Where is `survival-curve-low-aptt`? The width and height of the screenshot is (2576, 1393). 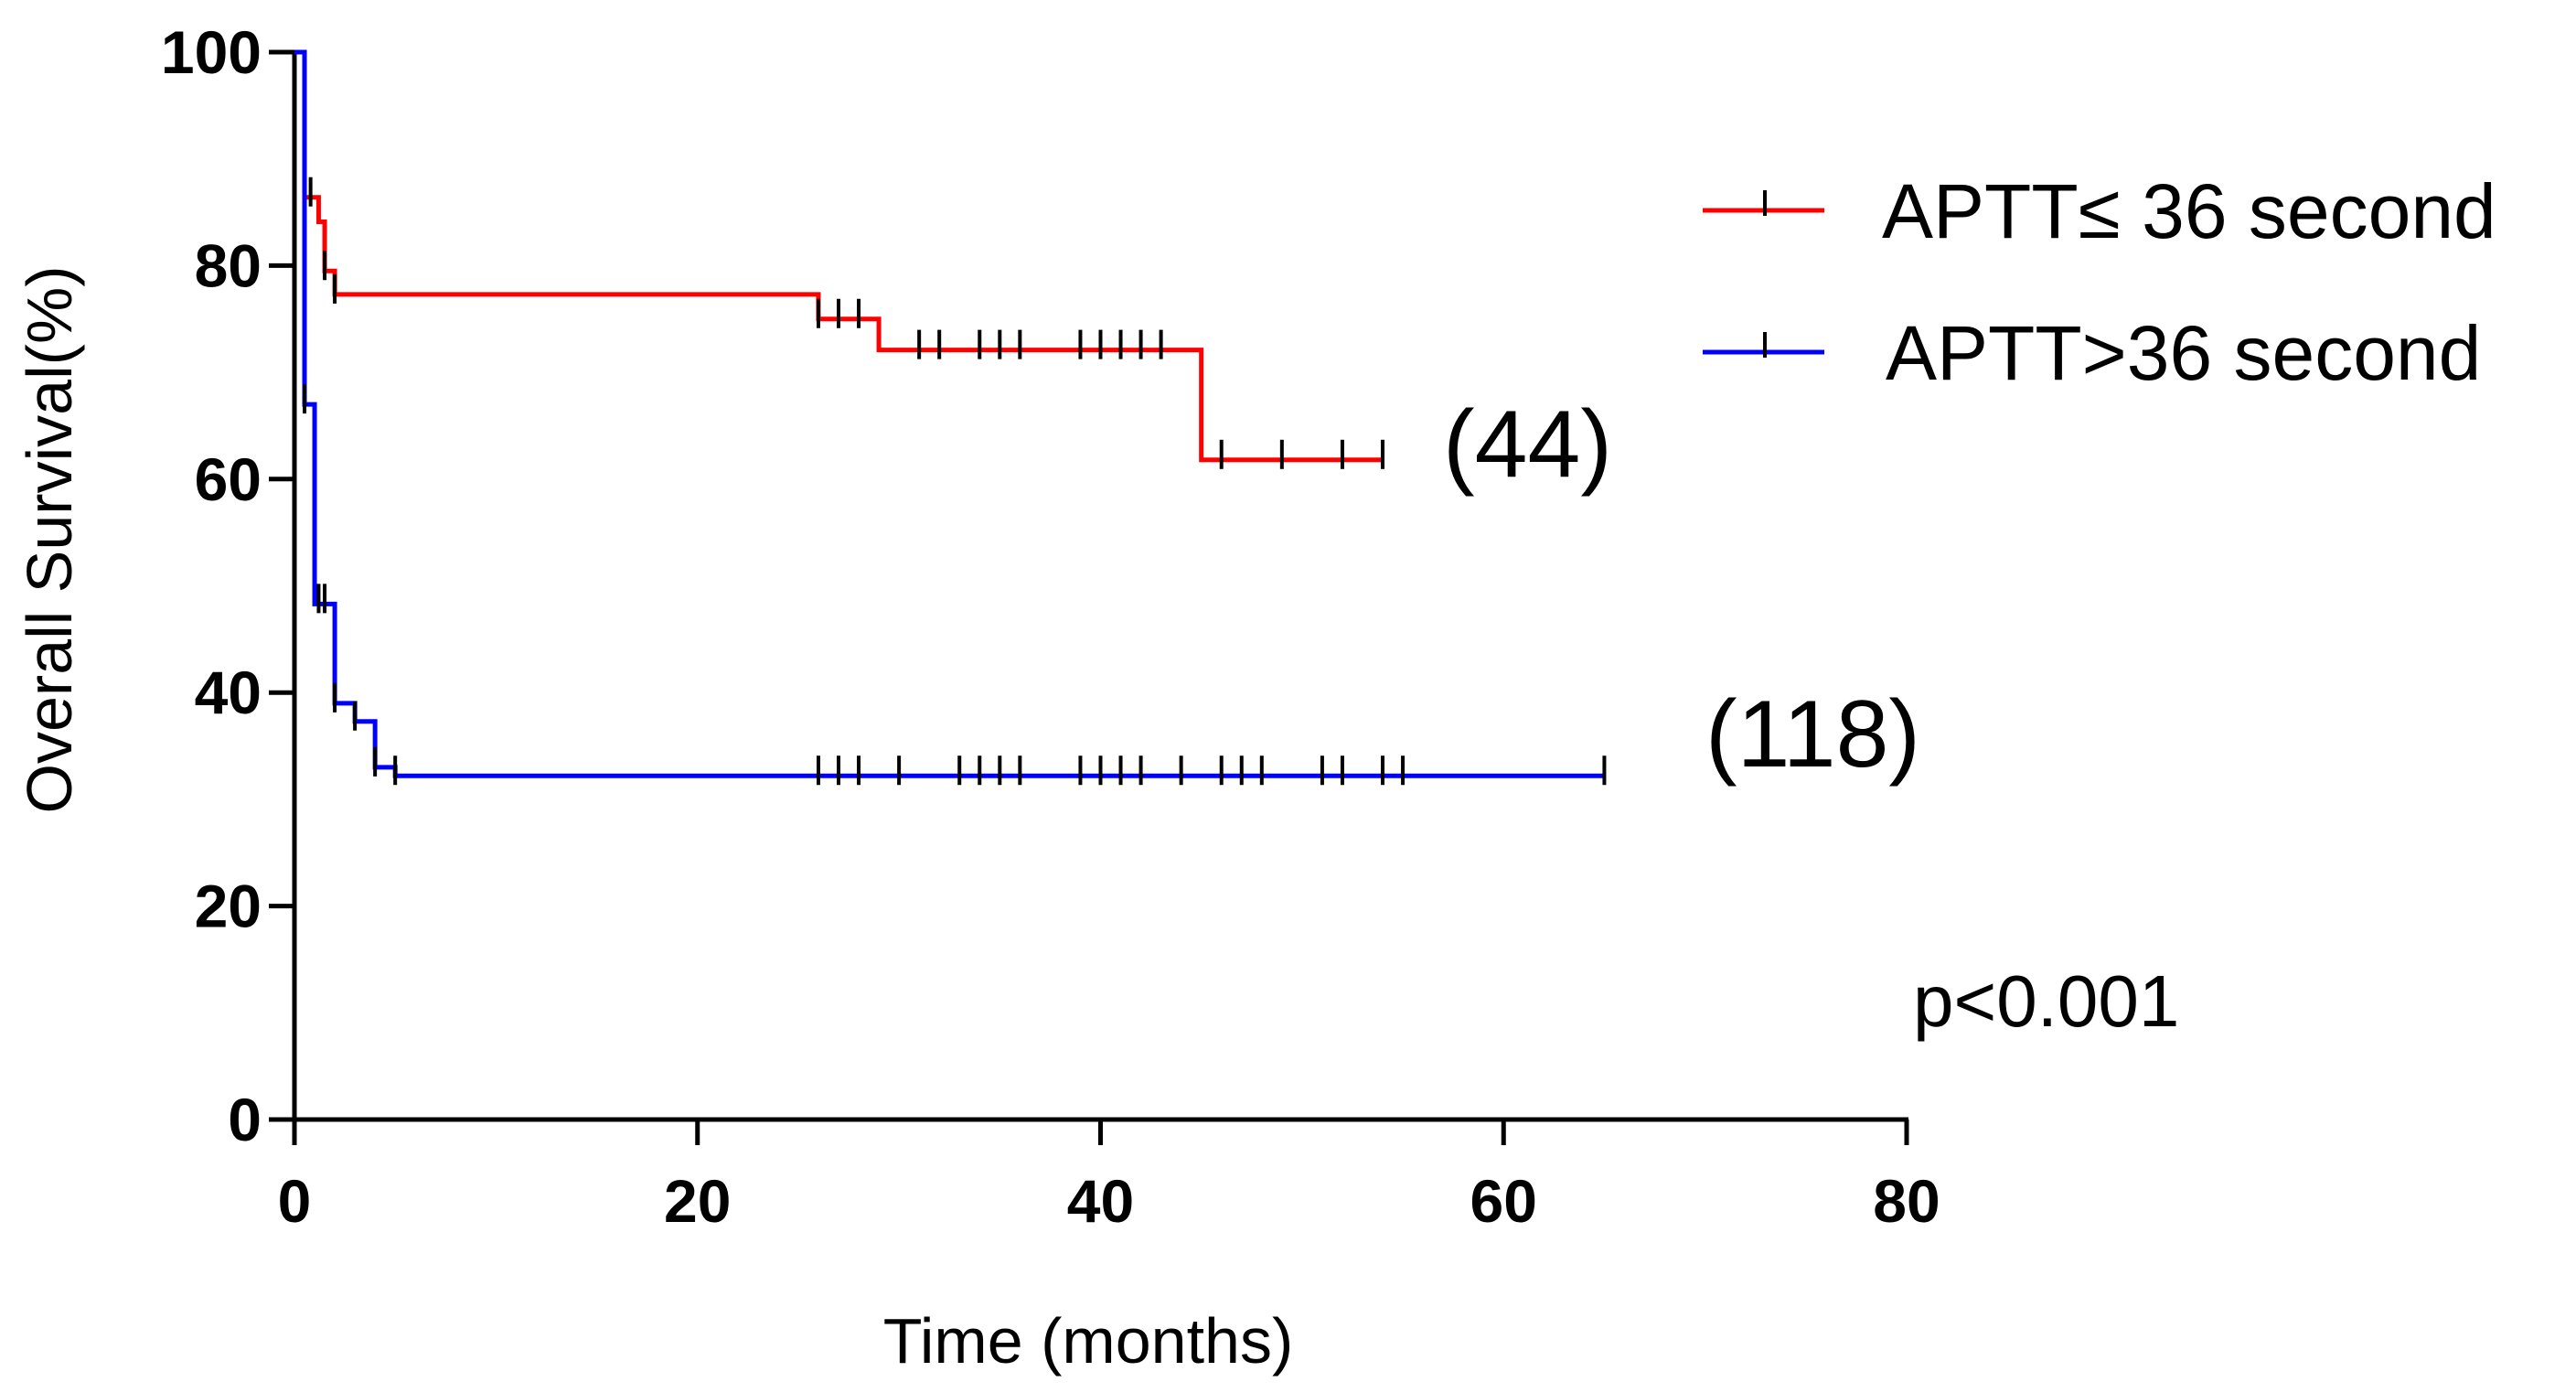
survival-curve-low-aptt is located at coordinates (839, 256).